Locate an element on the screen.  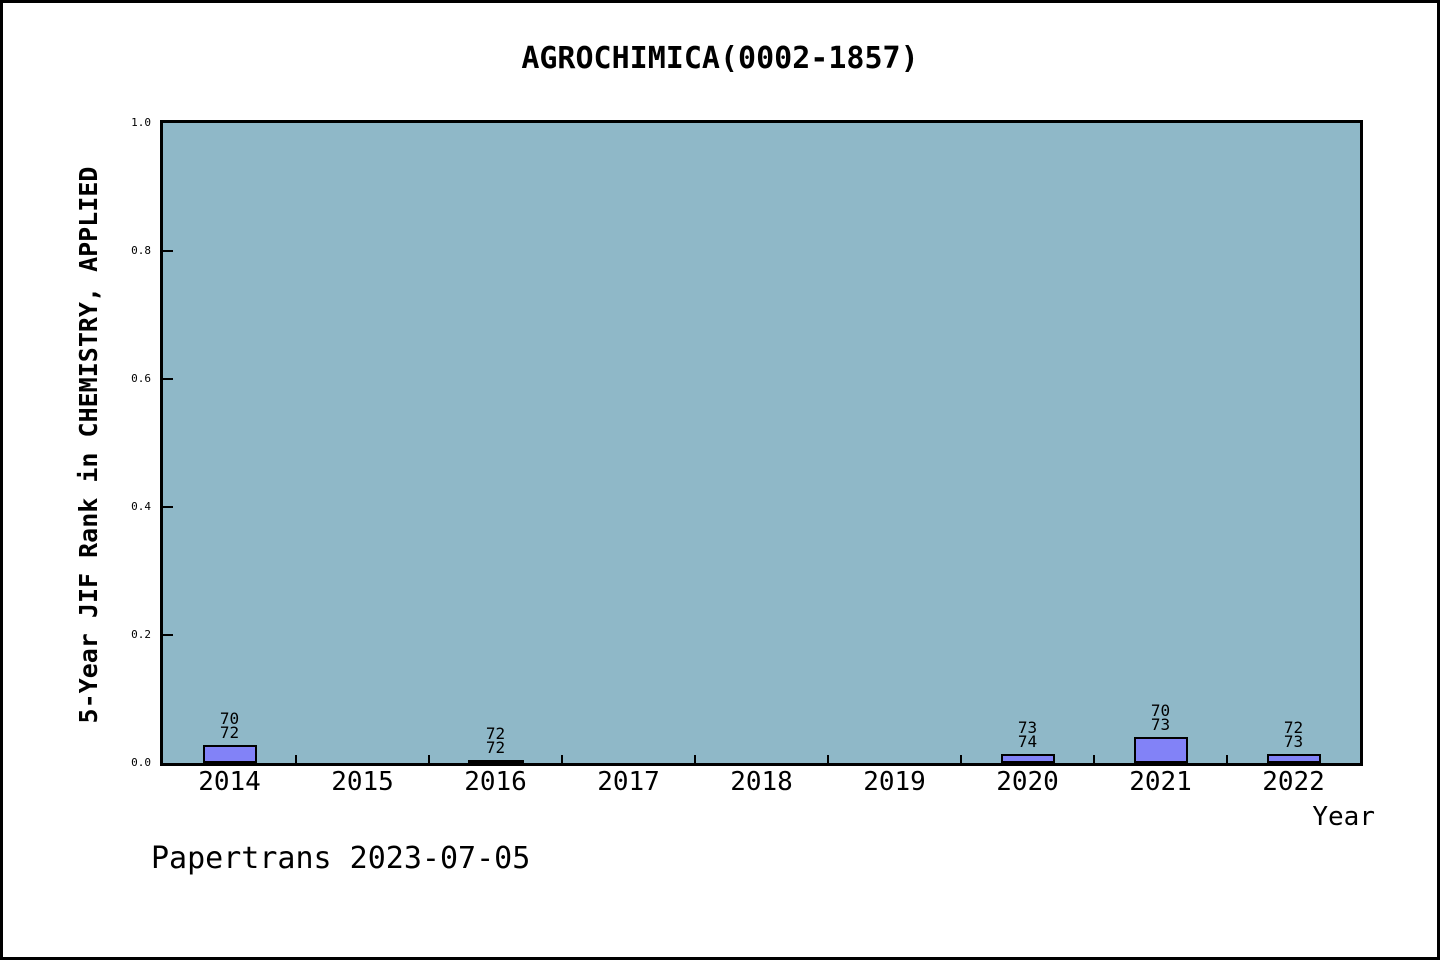
ytick-label: 0.8 is located at coordinates (141, 250).